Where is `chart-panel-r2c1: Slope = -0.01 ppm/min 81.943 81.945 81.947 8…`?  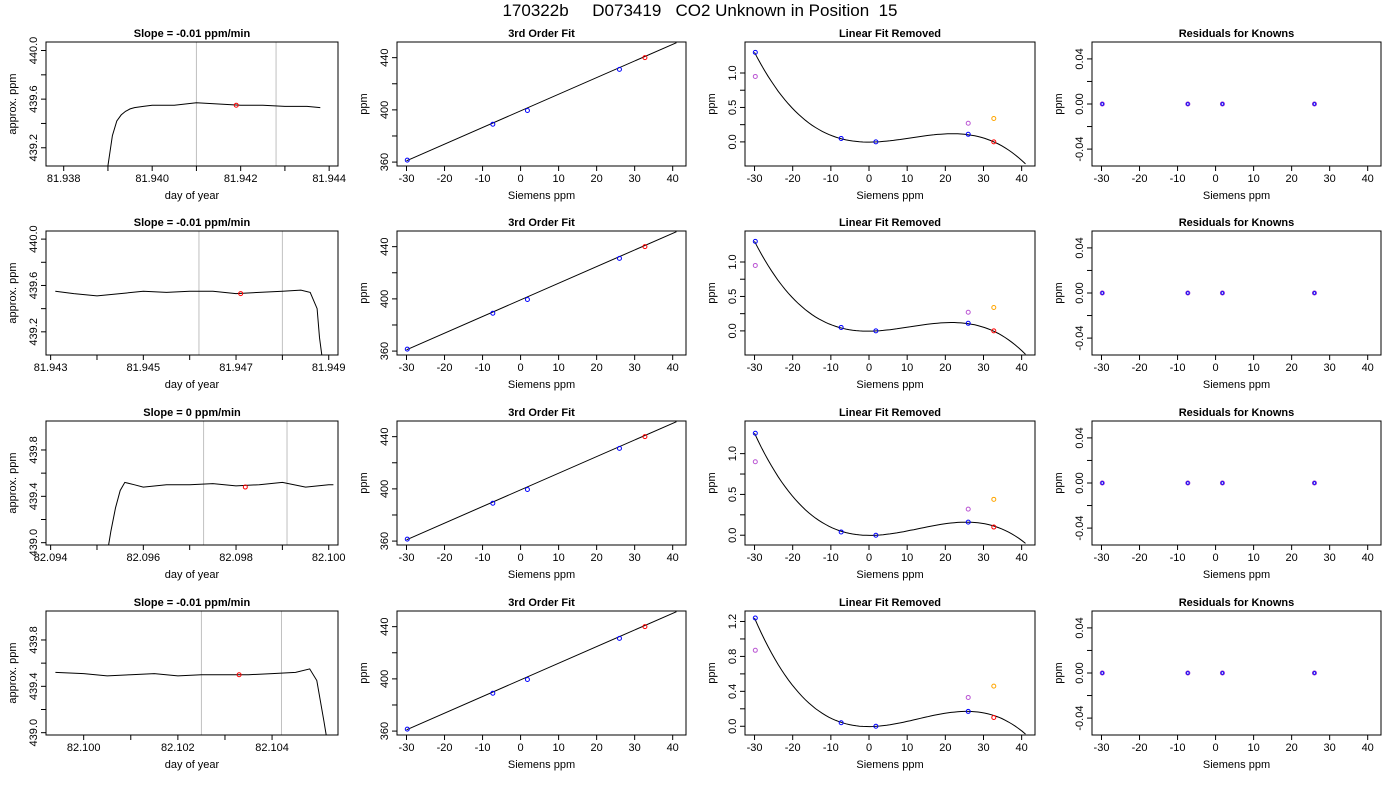 chart-panel-r2c1: Slope = -0.01 ppm/min 81.943 81.945 81.947 8… is located at coordinates (176, 304).